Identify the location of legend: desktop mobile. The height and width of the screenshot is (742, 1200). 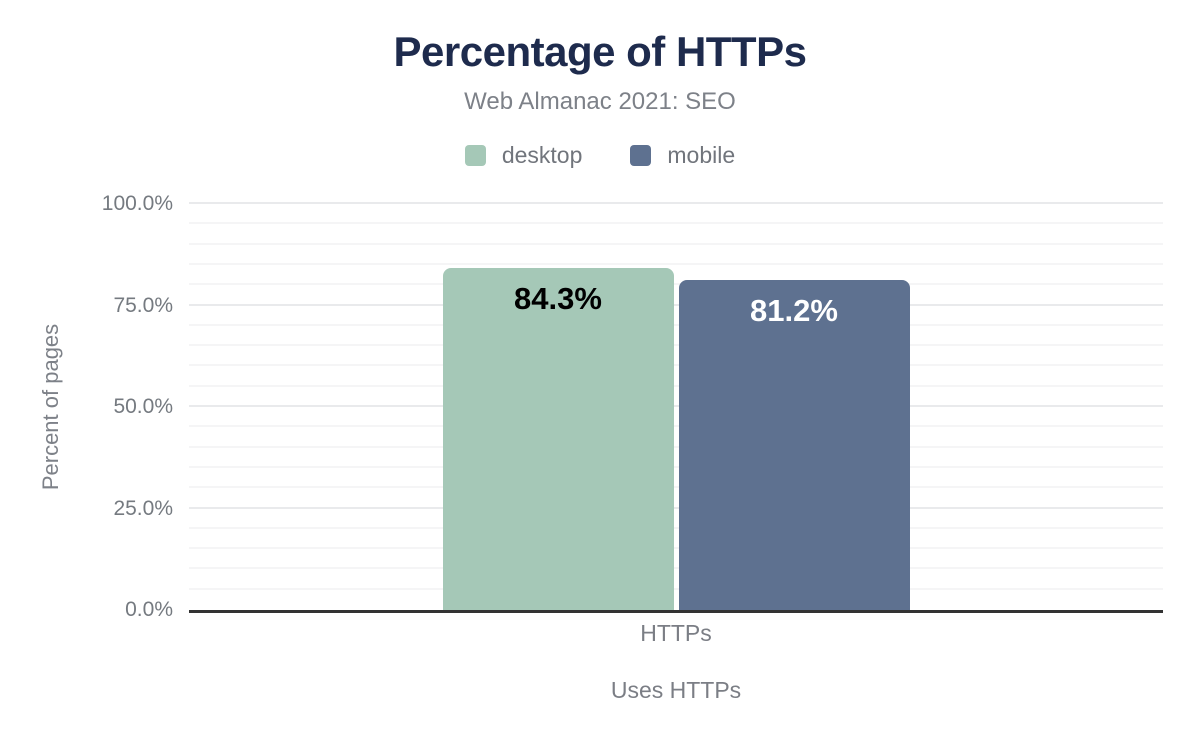
(600, 155).